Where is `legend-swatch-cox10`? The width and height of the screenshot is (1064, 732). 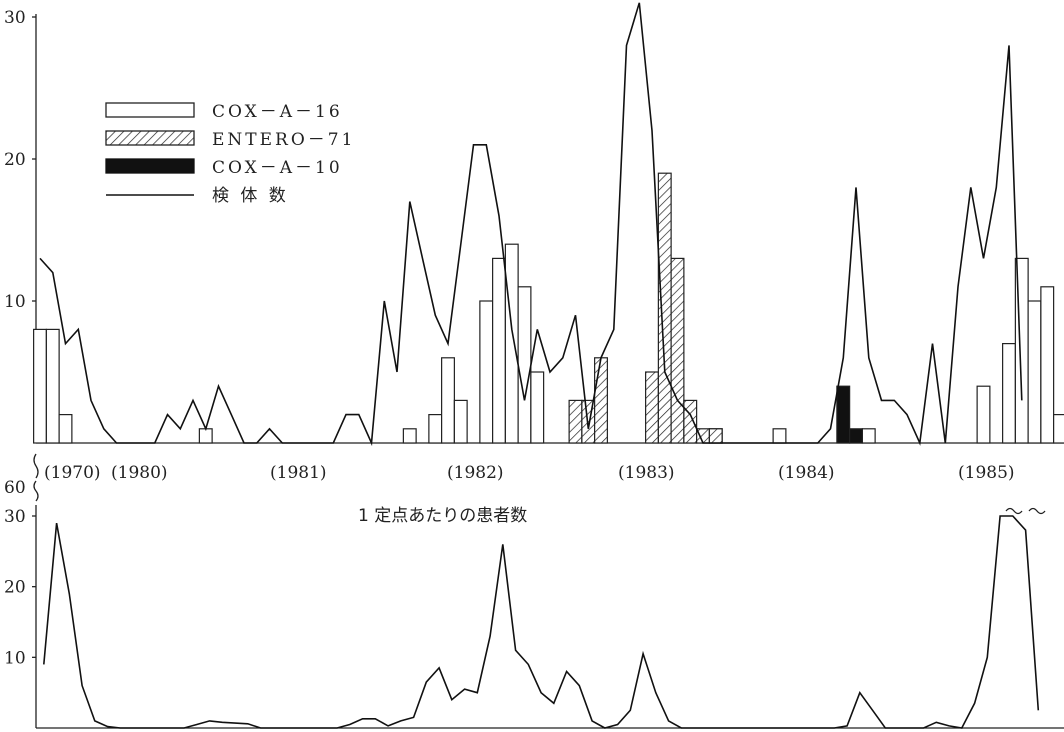 legend-swatch-cox10 is located at coordinates (150, 166).